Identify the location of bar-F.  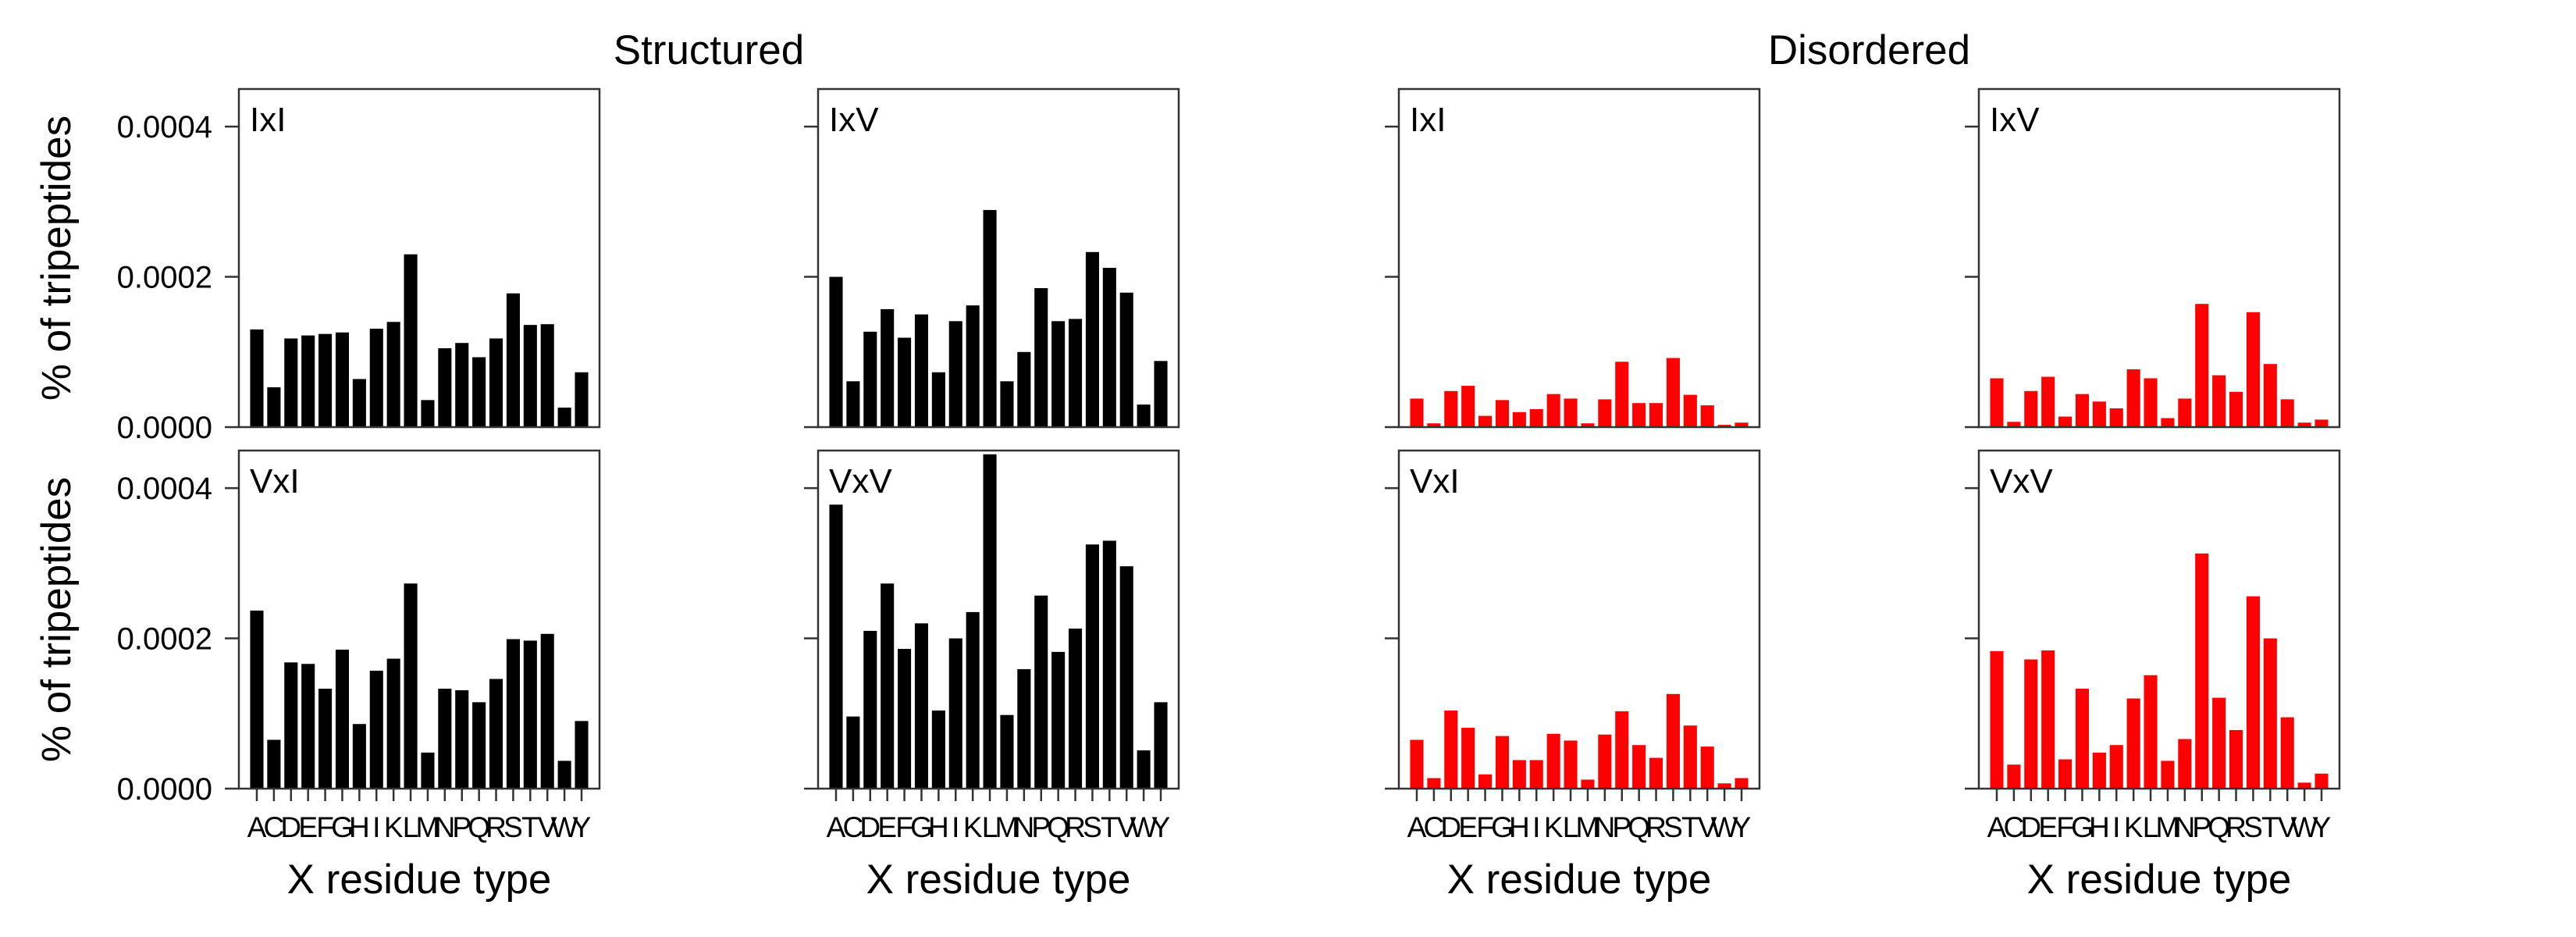
(325, 739).